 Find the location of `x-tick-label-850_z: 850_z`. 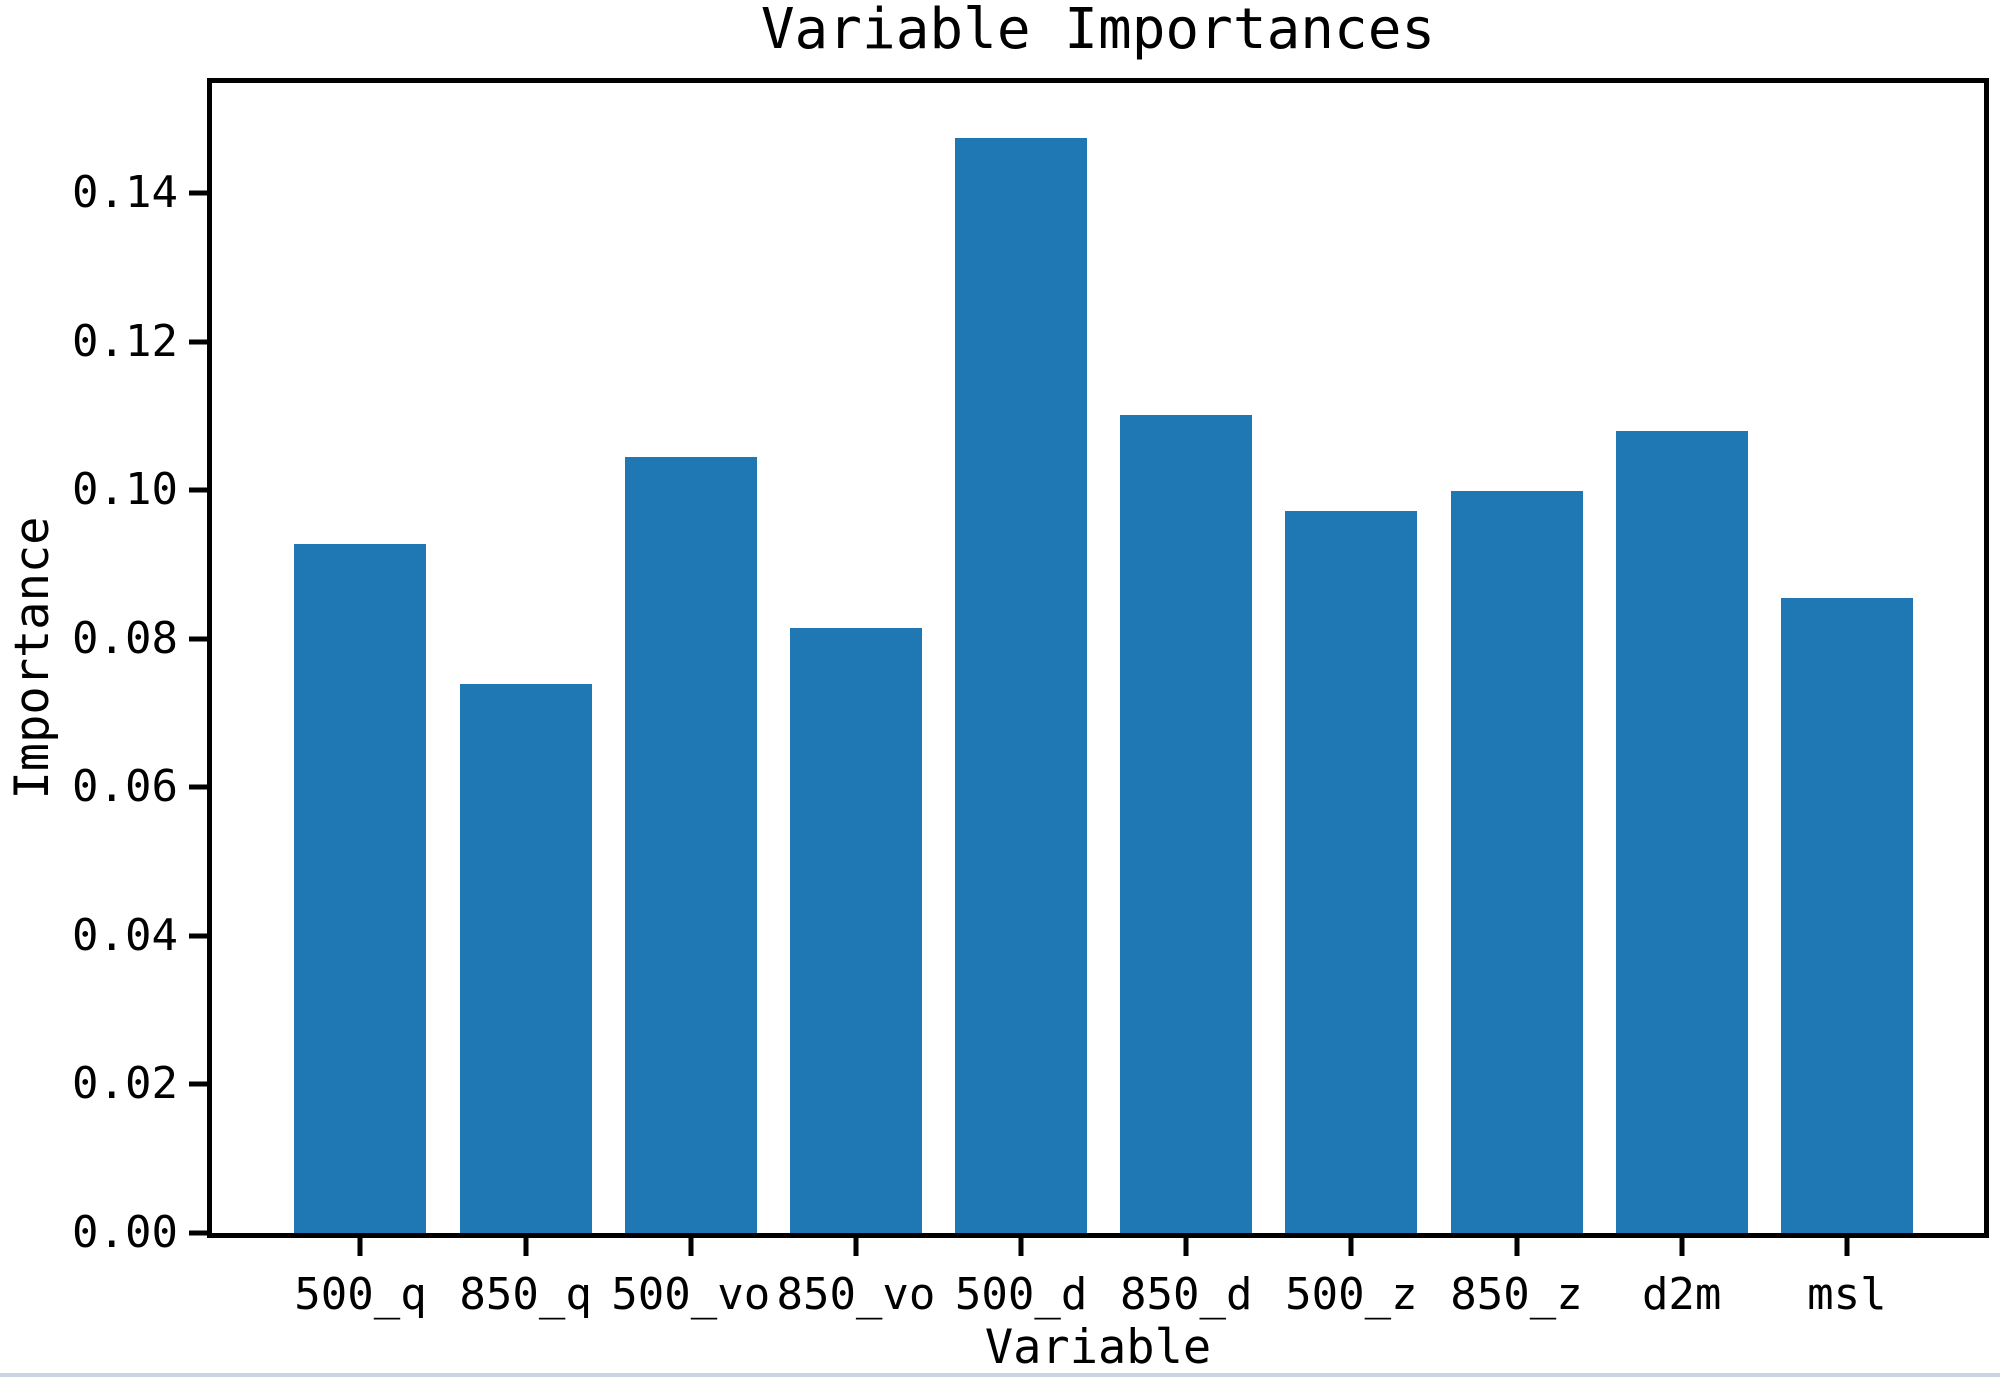

x-tick-label-850_z: 850_z is located at coordinates (1516, 1294).